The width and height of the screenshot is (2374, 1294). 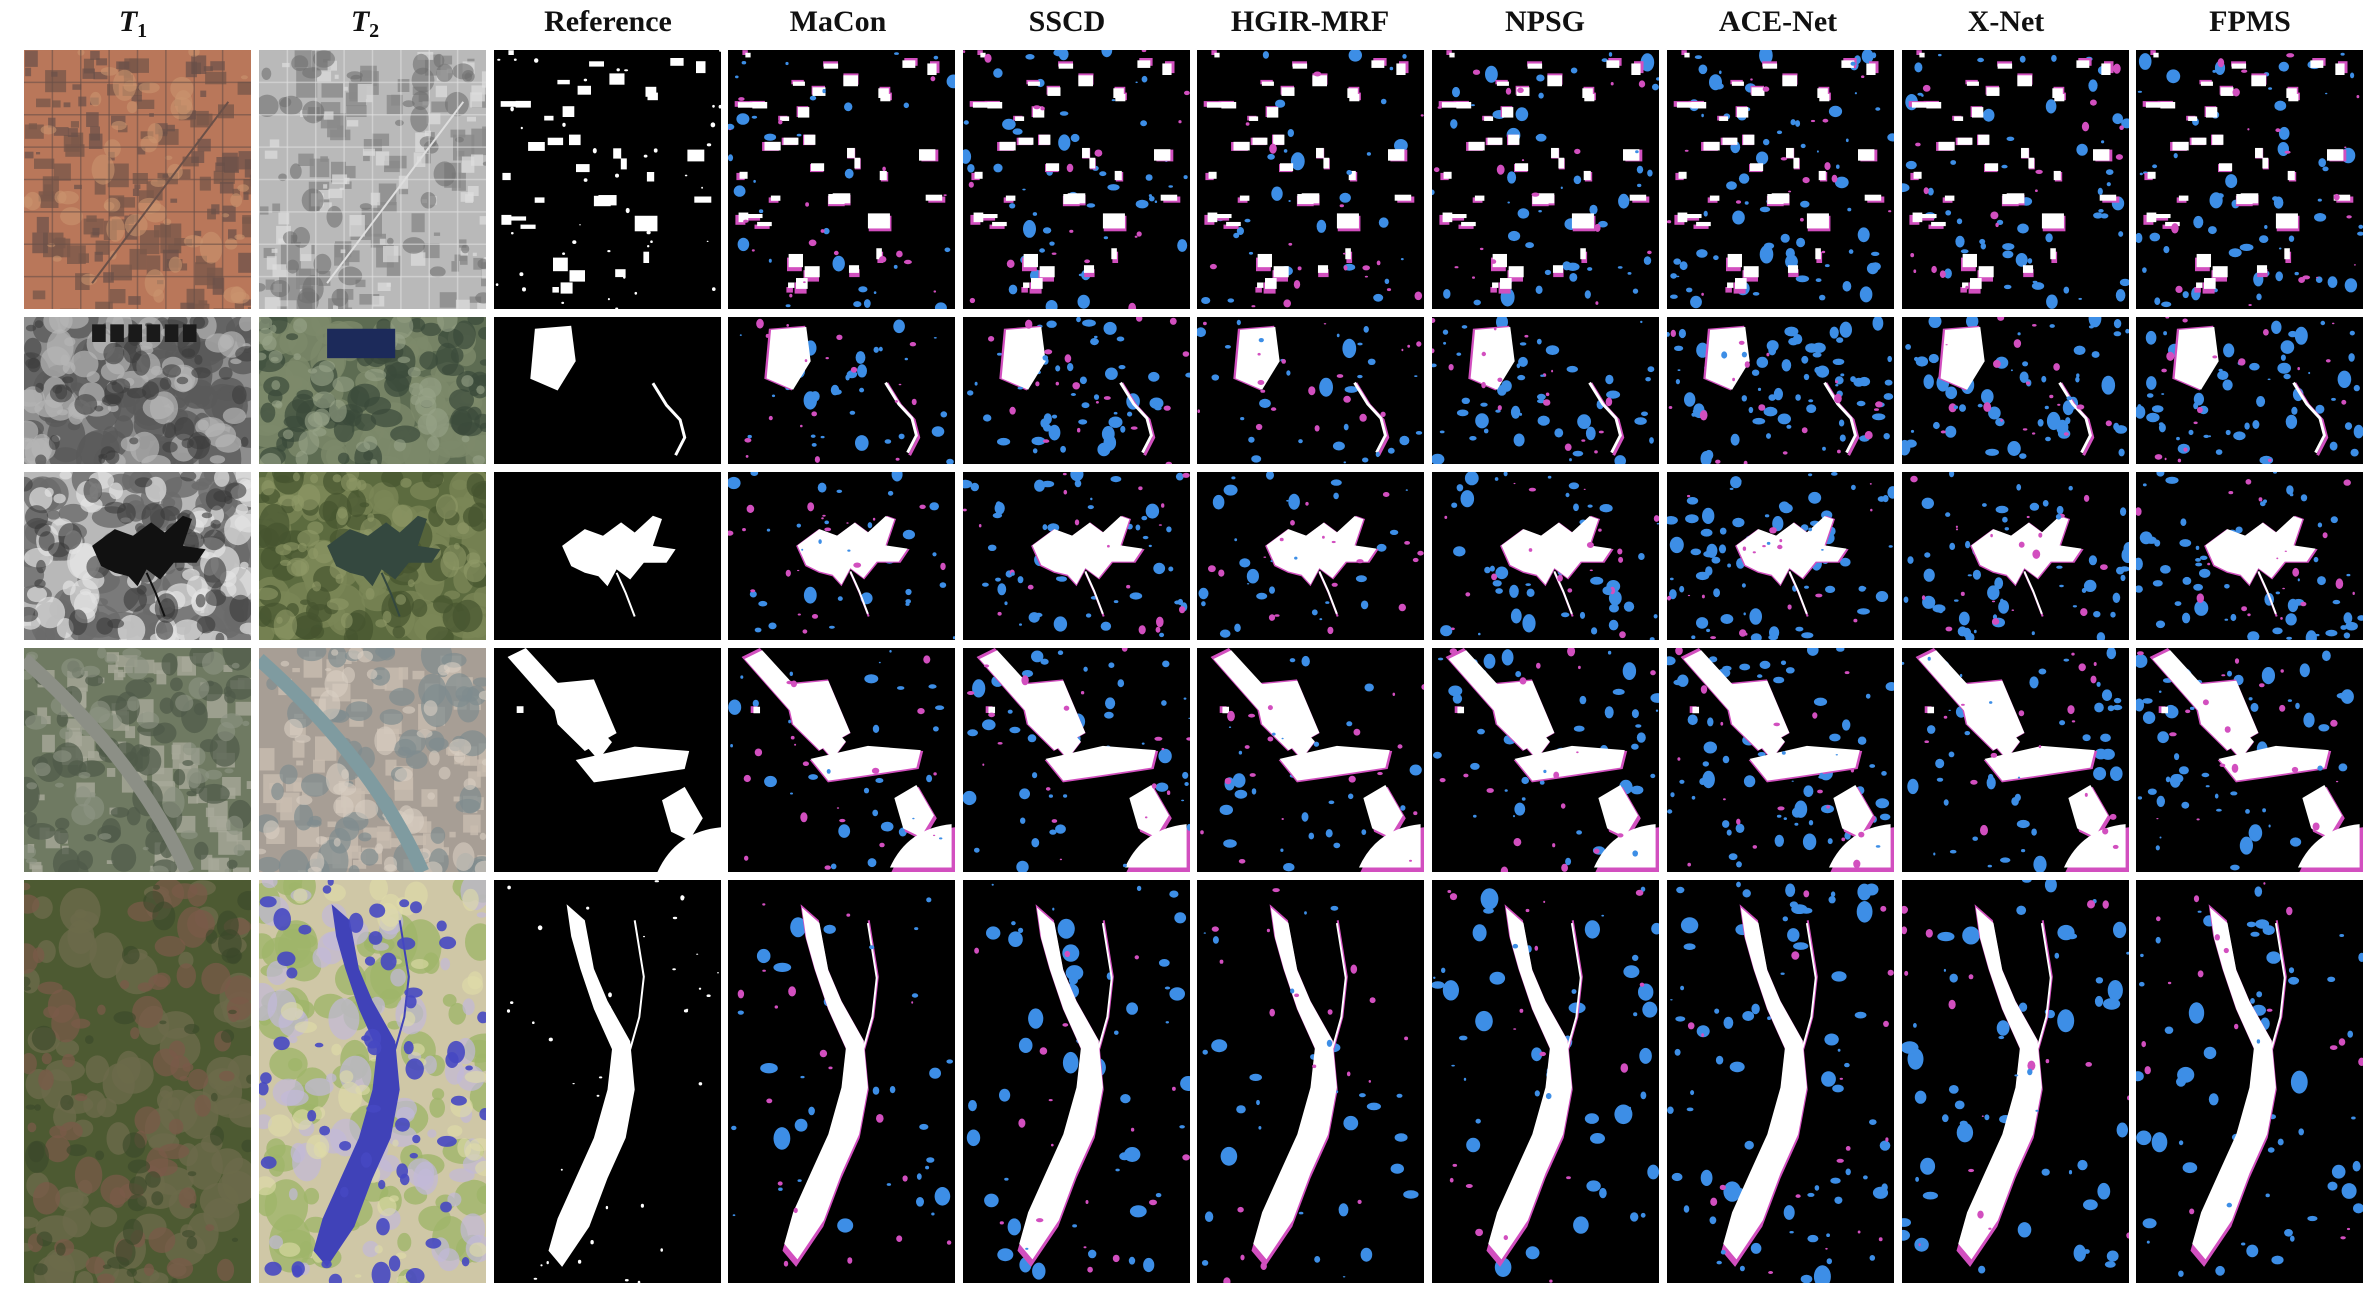 I want to click on panel-row-3-reference, so click(x=607, y=556).